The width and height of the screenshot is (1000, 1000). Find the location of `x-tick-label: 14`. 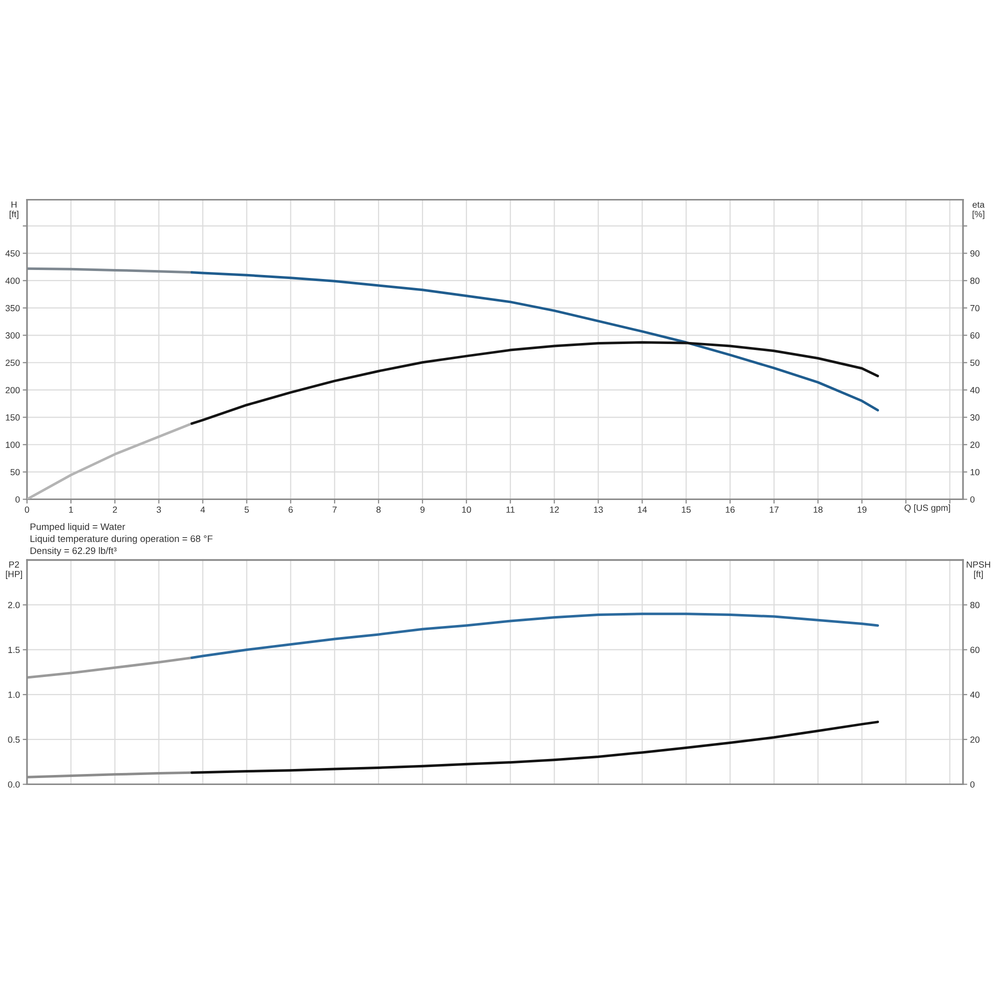

x-tick-label: 14 is located at coordinates (642, 509).